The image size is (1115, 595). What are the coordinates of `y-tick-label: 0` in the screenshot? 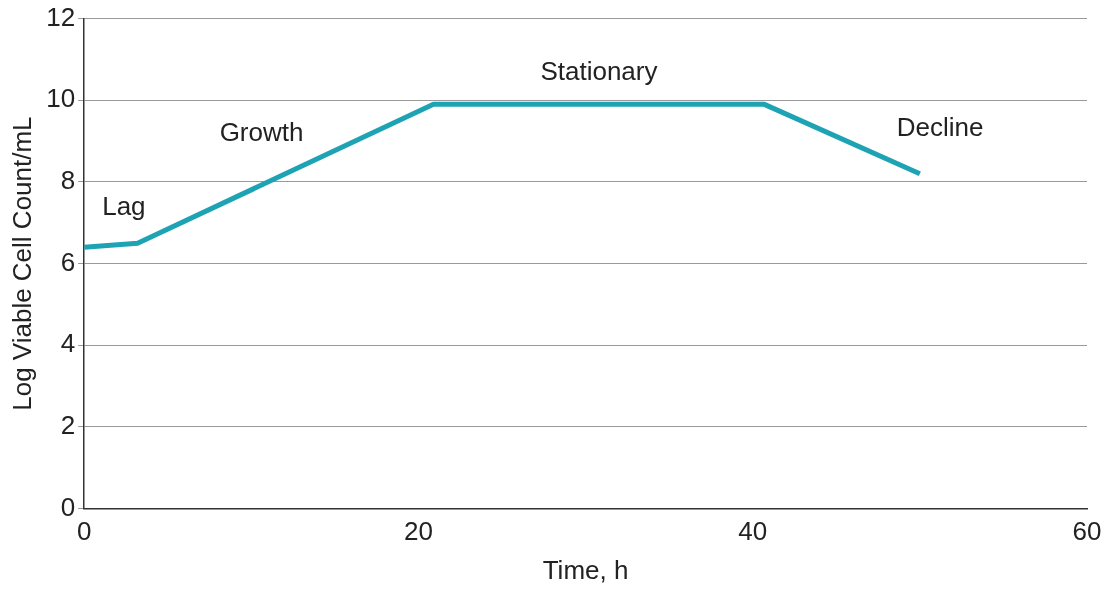 It's located at (68, 506).